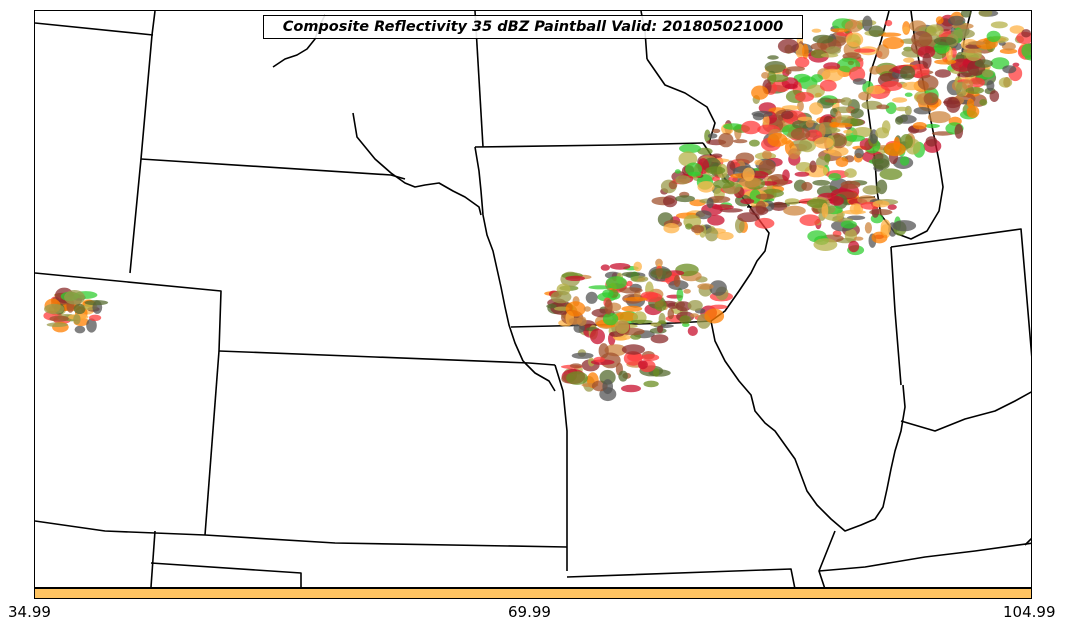  I want to click on colorbar-tick-label: 104.99, so click(1029, 612).